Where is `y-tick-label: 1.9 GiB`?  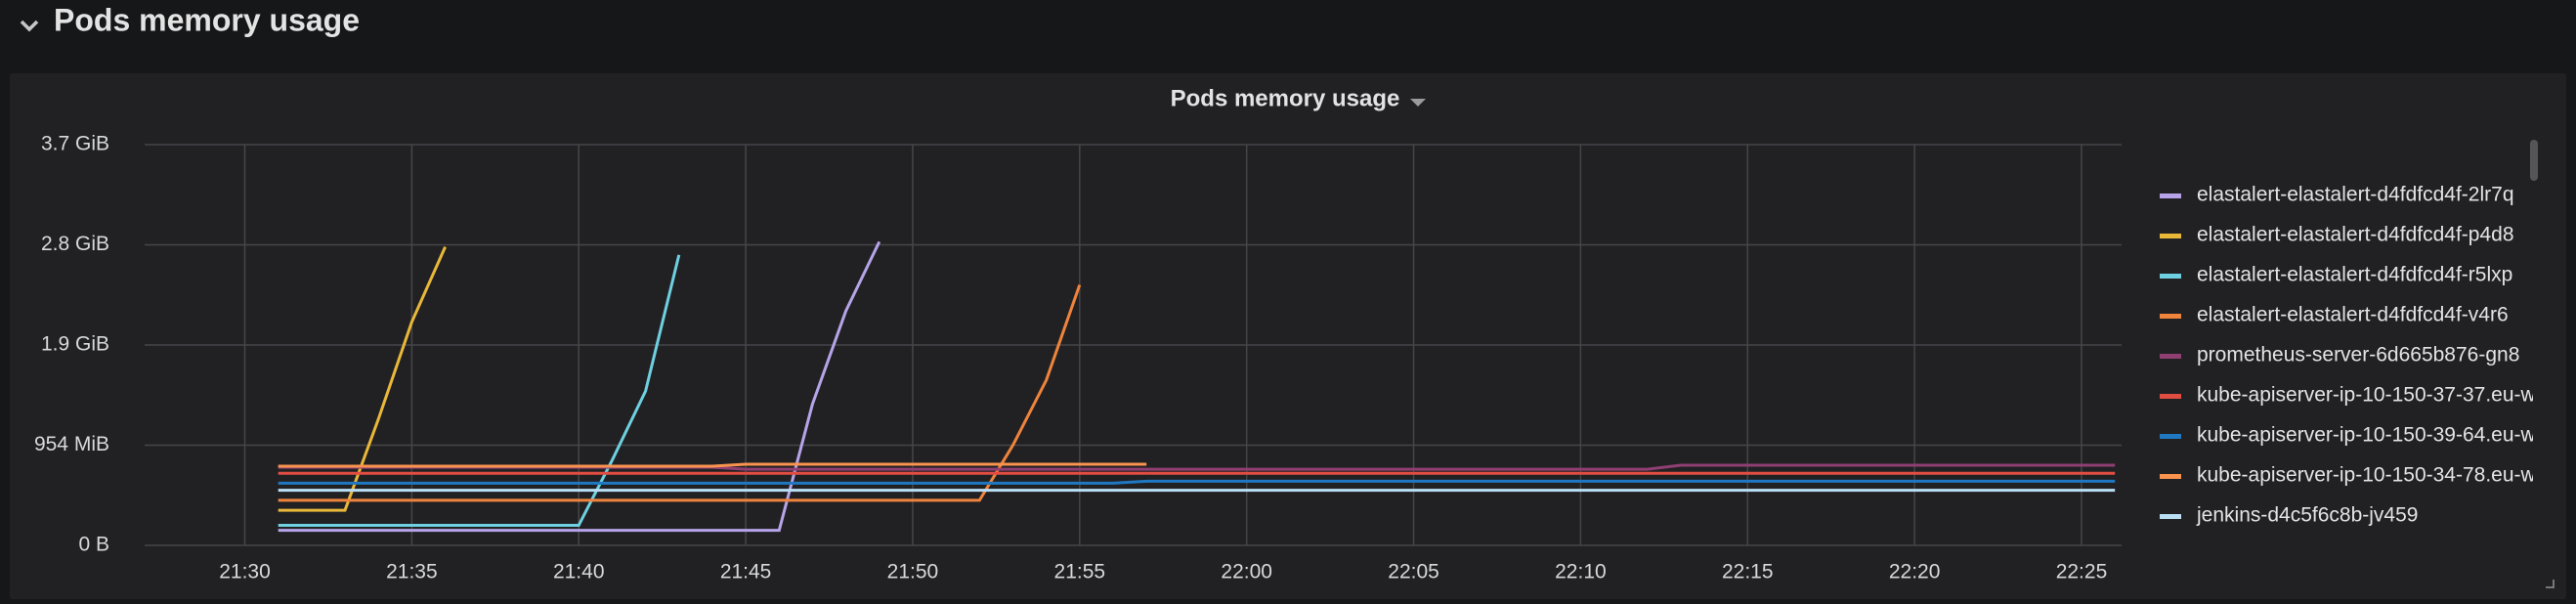
y-tick-label: 1.9 GiB is located at coordinates (75, 344).